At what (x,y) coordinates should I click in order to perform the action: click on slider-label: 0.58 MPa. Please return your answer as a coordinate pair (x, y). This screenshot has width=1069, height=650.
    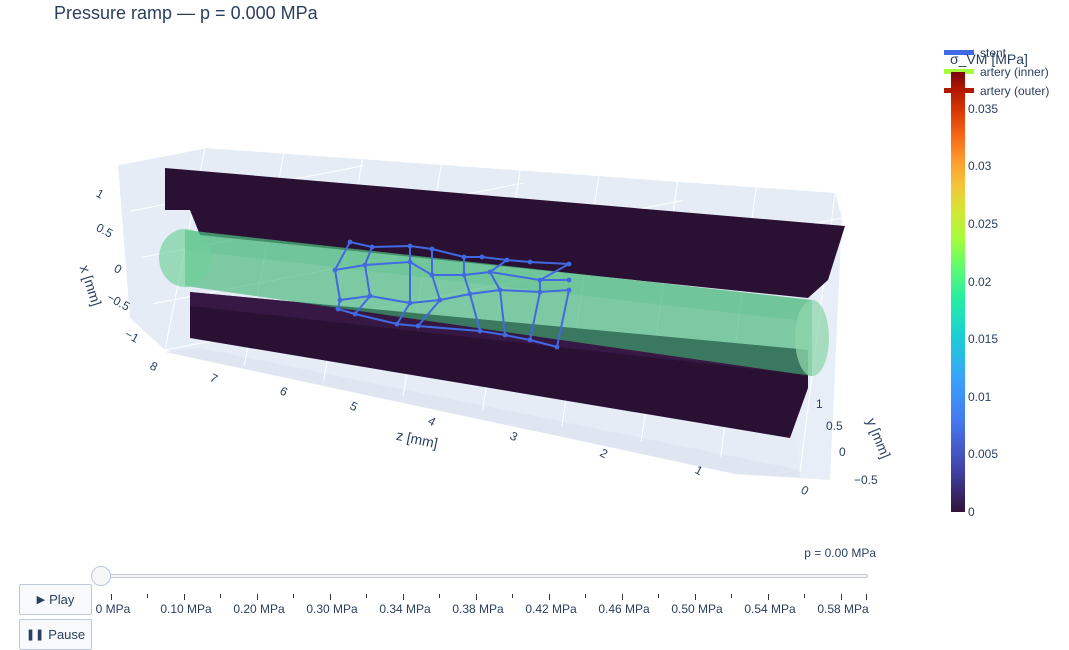
    Looking at the image, I should click on (843, 609).